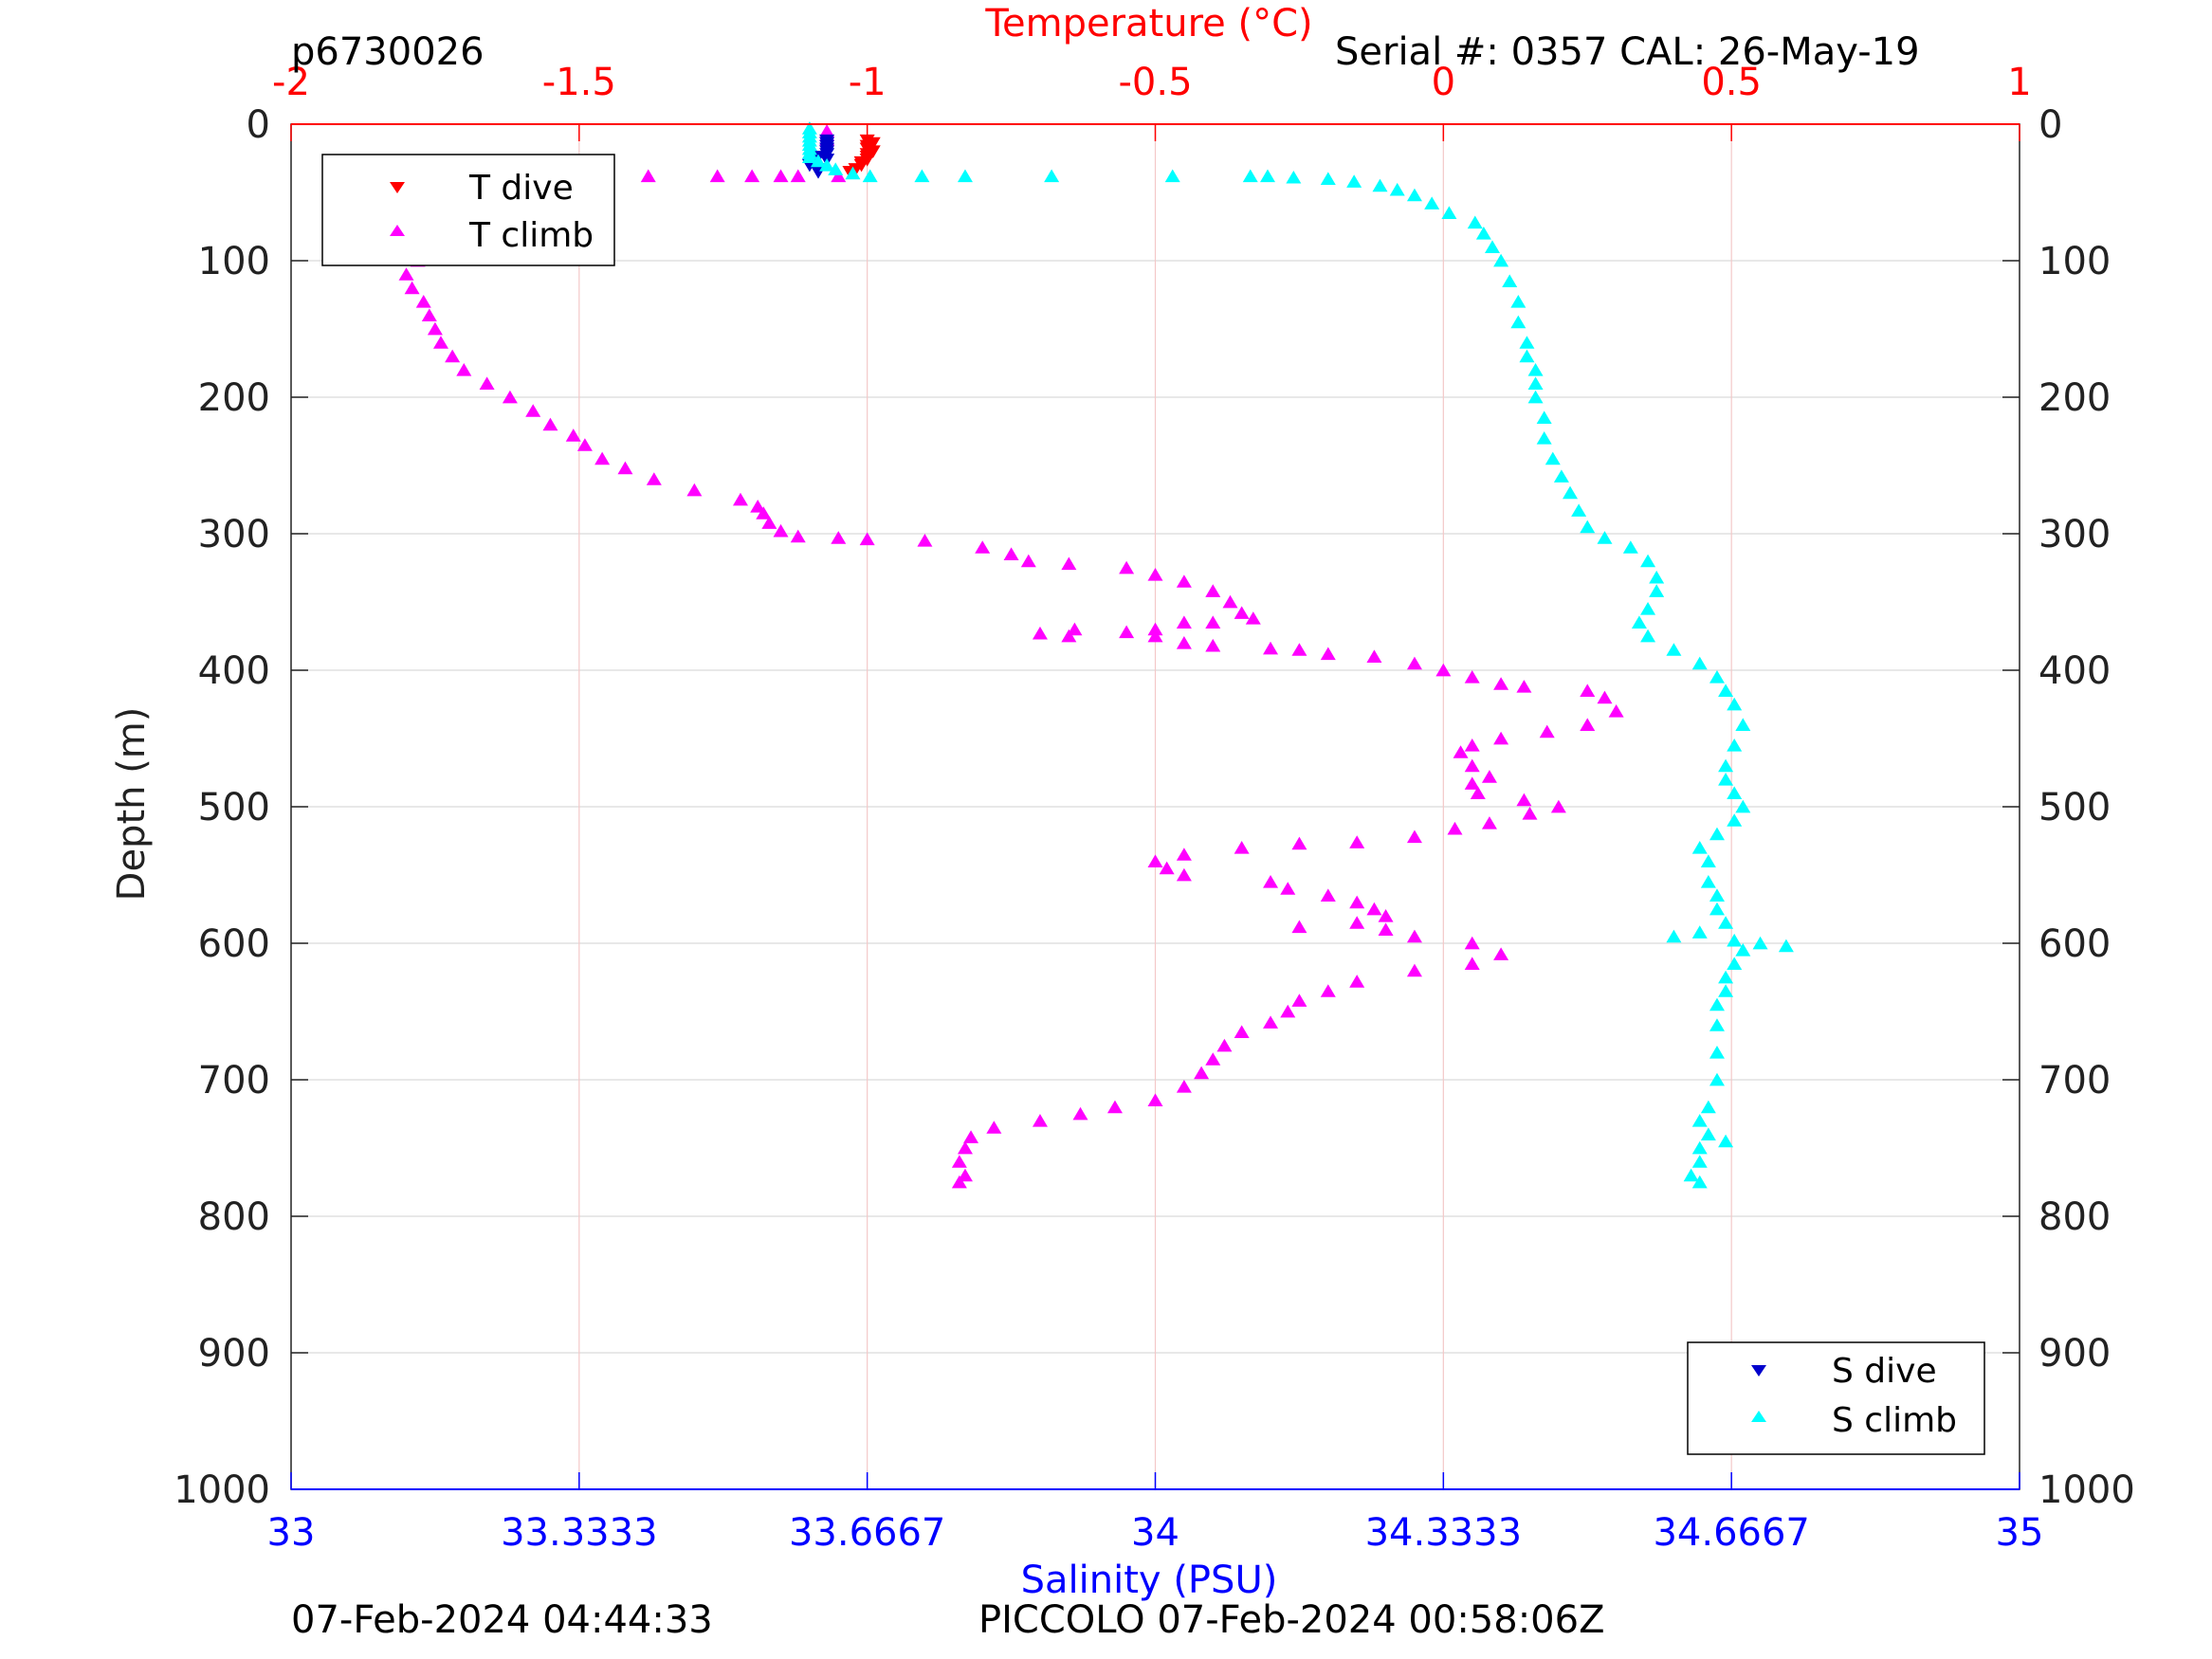 Image resolution: width=2212 pixels, height=1659 pixels. I want to click on s-dive-legend-marker, so click(1758, 1370).